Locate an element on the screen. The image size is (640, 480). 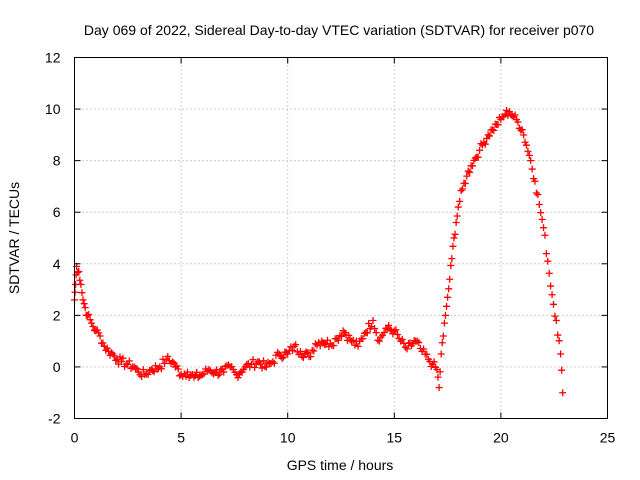
y-axis-title: SDTVAR / TECUs is located at coordinates (14, 238).